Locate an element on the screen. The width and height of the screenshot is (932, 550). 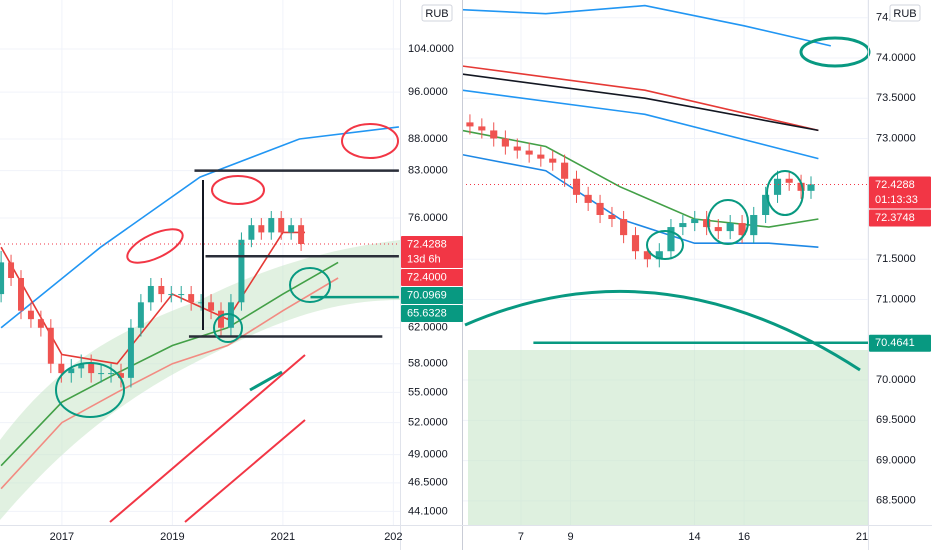
y-tick-label: 69.0000 is located at coordinates (896, 460).